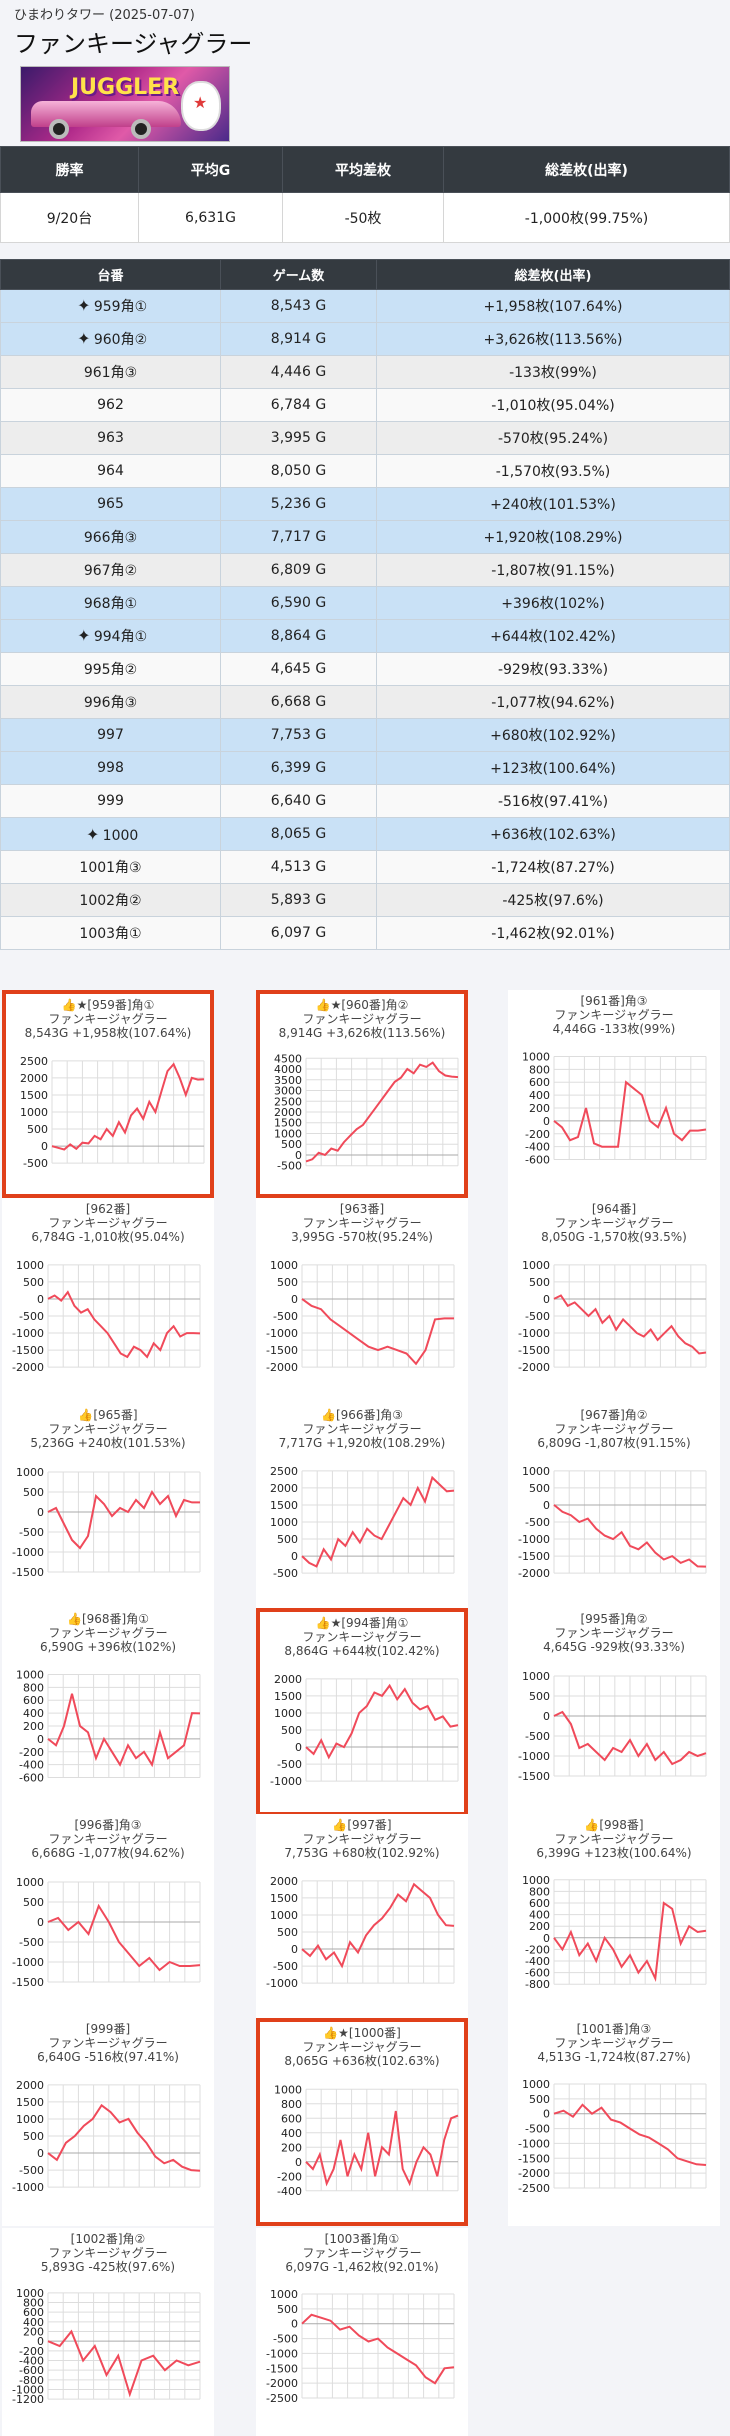  I want to click on y-tick-label: 400, so click(33, 2322).